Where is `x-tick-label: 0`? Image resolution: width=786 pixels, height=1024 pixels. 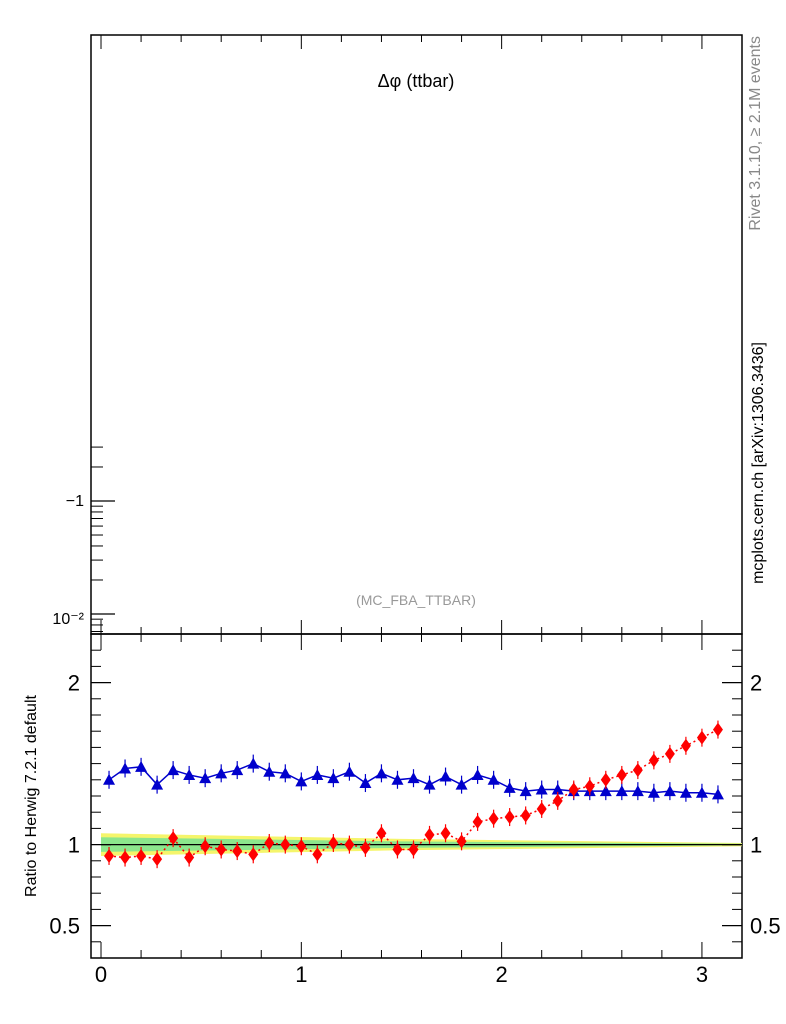 x-tick-label: 0 is located at coordinates (101, 974).